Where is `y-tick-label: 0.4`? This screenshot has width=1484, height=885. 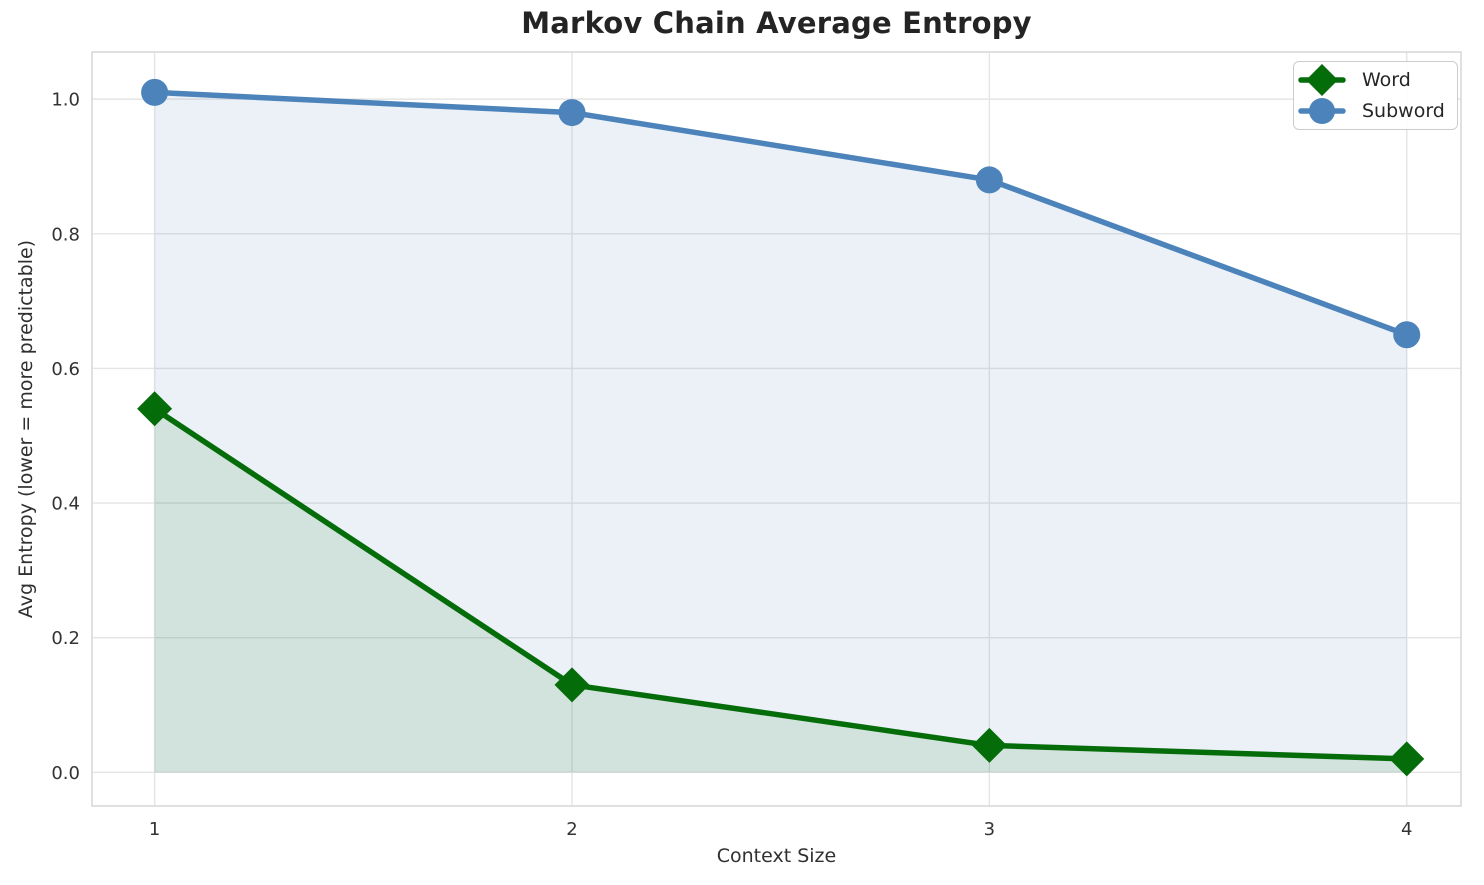 y-tick-label: 0.4 is located at coordinates (65, 504).